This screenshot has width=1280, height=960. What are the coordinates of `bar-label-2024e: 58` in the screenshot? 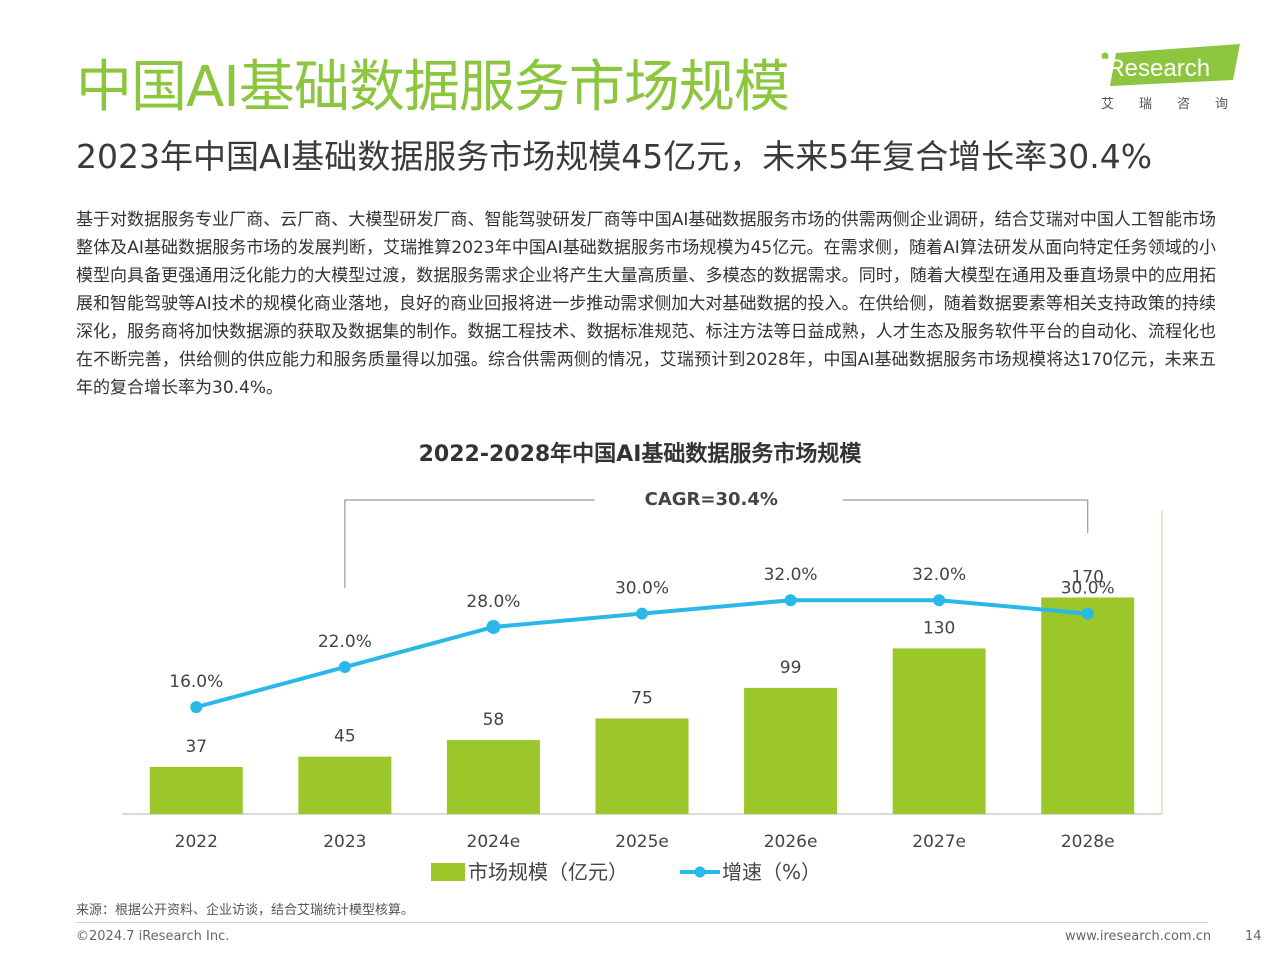 It's located at (494, 720).